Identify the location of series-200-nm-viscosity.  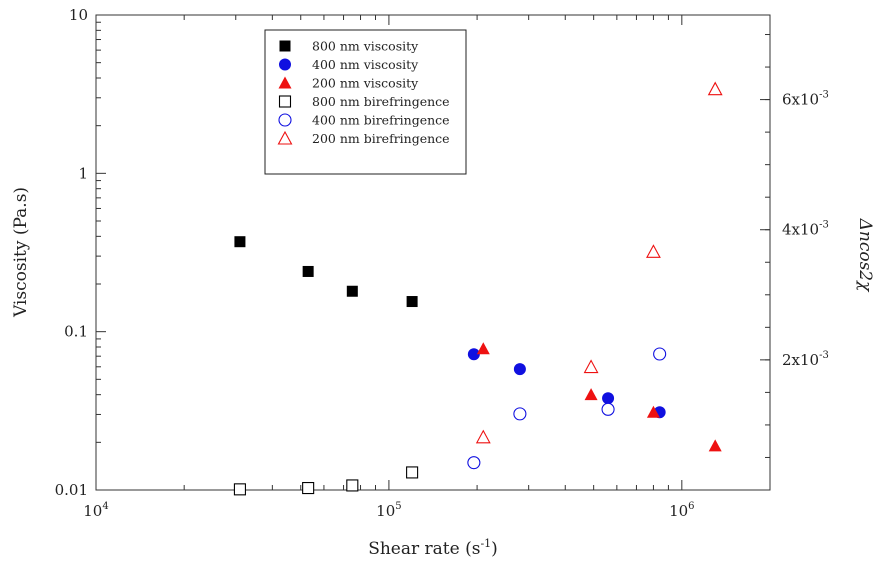
(599, 397).